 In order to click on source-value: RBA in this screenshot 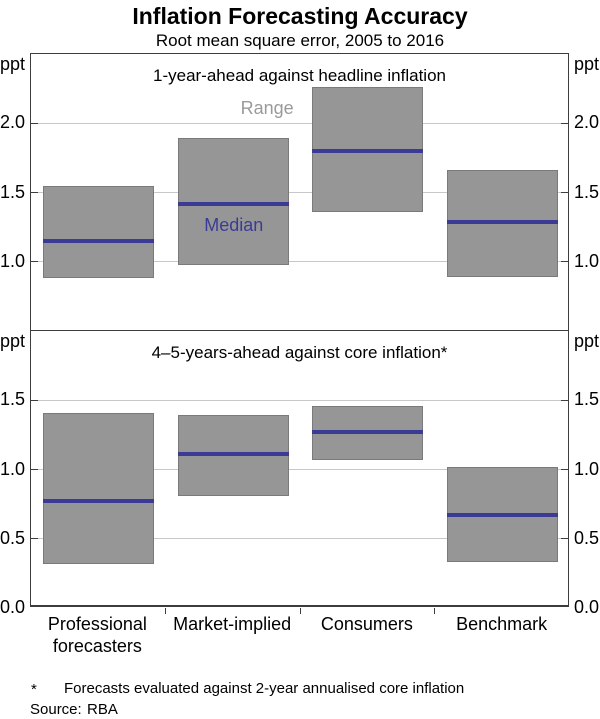, I will do `click(102, 709)`.